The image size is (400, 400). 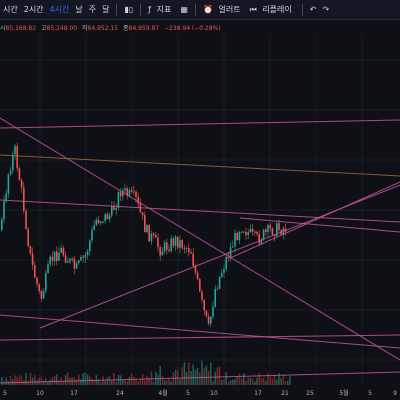 I want to click on interval: 날, so click(x=79, y=9).